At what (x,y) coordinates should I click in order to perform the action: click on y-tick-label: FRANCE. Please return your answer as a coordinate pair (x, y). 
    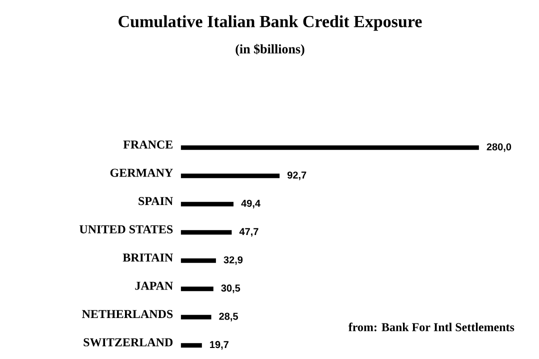
    Looking at the image, I should click on (148, 144).